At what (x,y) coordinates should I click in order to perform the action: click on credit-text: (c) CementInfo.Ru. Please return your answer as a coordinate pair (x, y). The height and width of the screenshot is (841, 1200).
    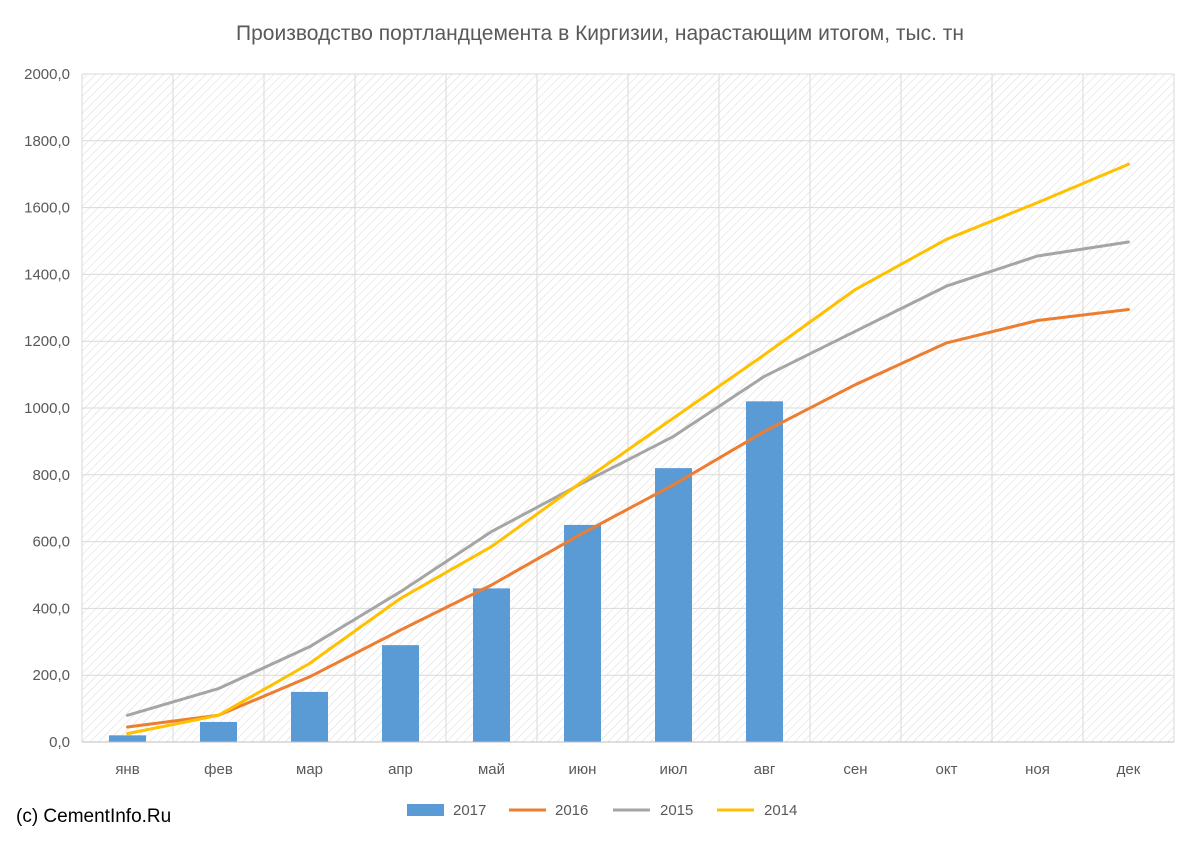
    Looking at the image, I should click on (94, 816).